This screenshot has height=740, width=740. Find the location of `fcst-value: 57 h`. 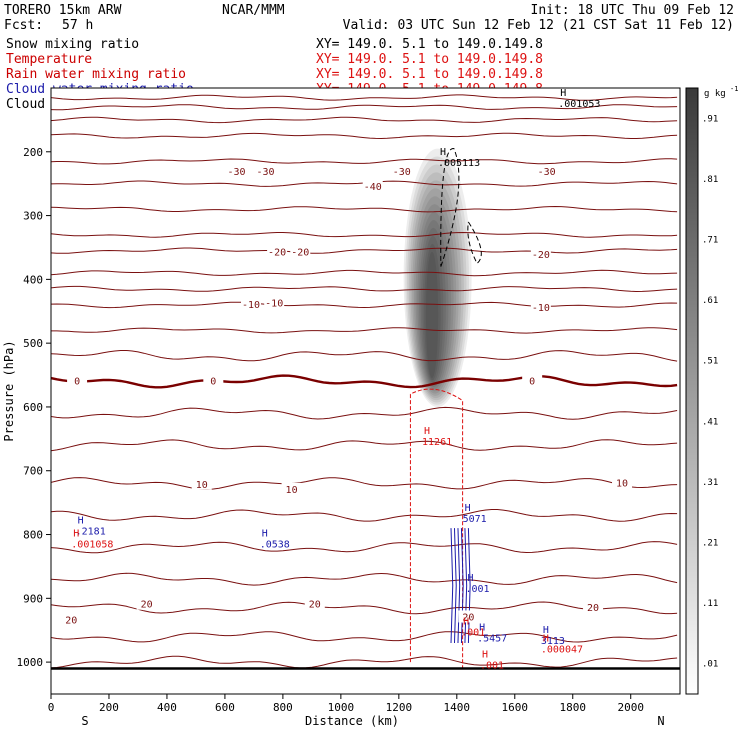

fcst-value: 57 h is located at coordinates (77, 25).